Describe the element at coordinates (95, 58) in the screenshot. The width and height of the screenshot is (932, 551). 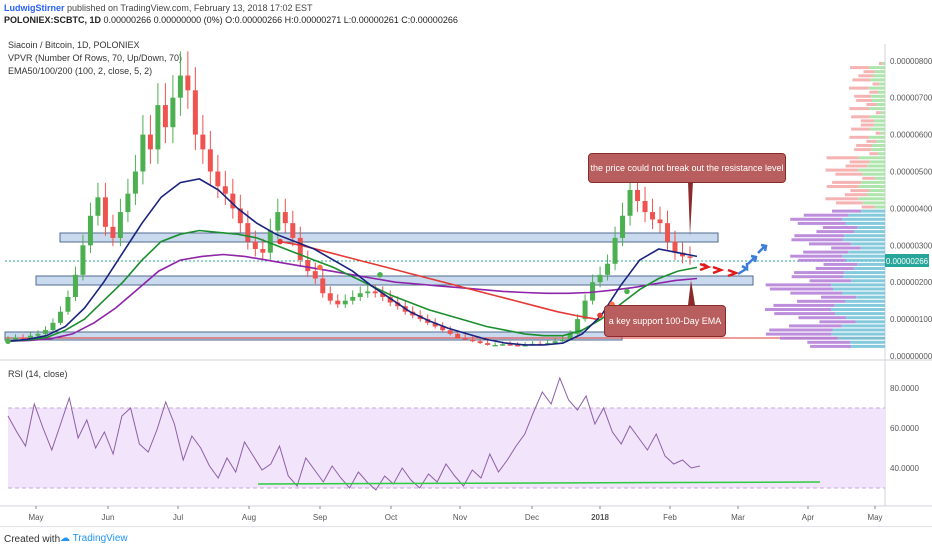
I see `vpvr-legend: VPVR (Number Of Rows, 70, Up/Down, 70)` at that location.